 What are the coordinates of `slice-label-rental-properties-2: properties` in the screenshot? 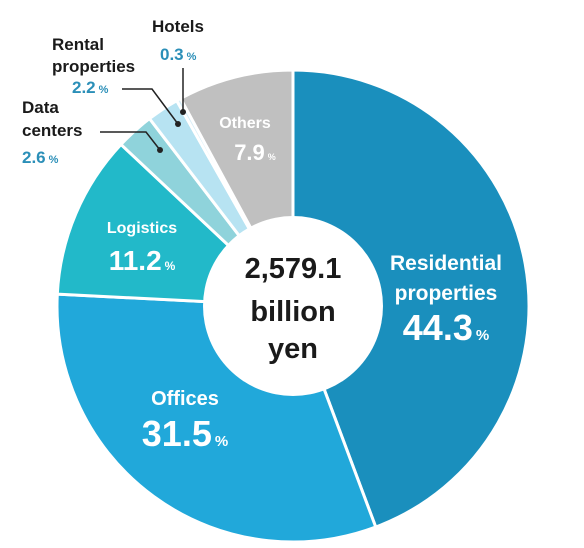 It's located at (93, 66).